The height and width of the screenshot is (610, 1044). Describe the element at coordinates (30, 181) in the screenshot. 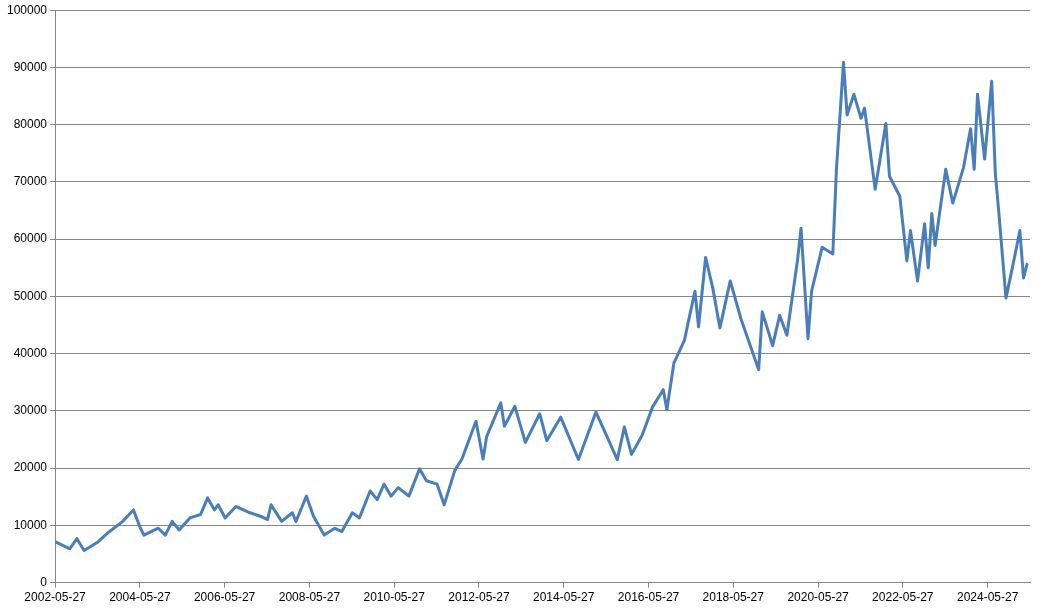

I see `y-tick-label: 70000` at that location.